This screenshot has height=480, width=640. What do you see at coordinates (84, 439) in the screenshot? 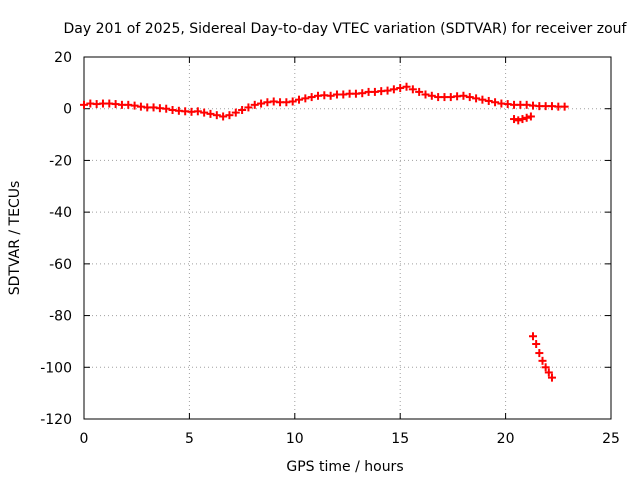
I see `x-tick-label: 0` at bounding box center [84, 439].